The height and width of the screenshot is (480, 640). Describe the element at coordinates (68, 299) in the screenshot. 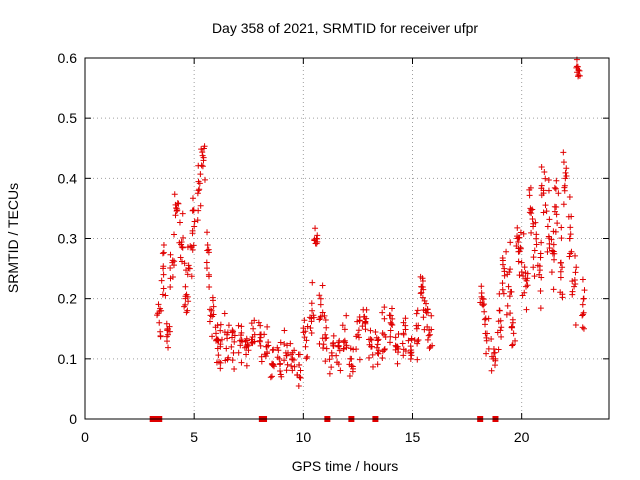

I see `y-tick-label: 0.2` at that location.